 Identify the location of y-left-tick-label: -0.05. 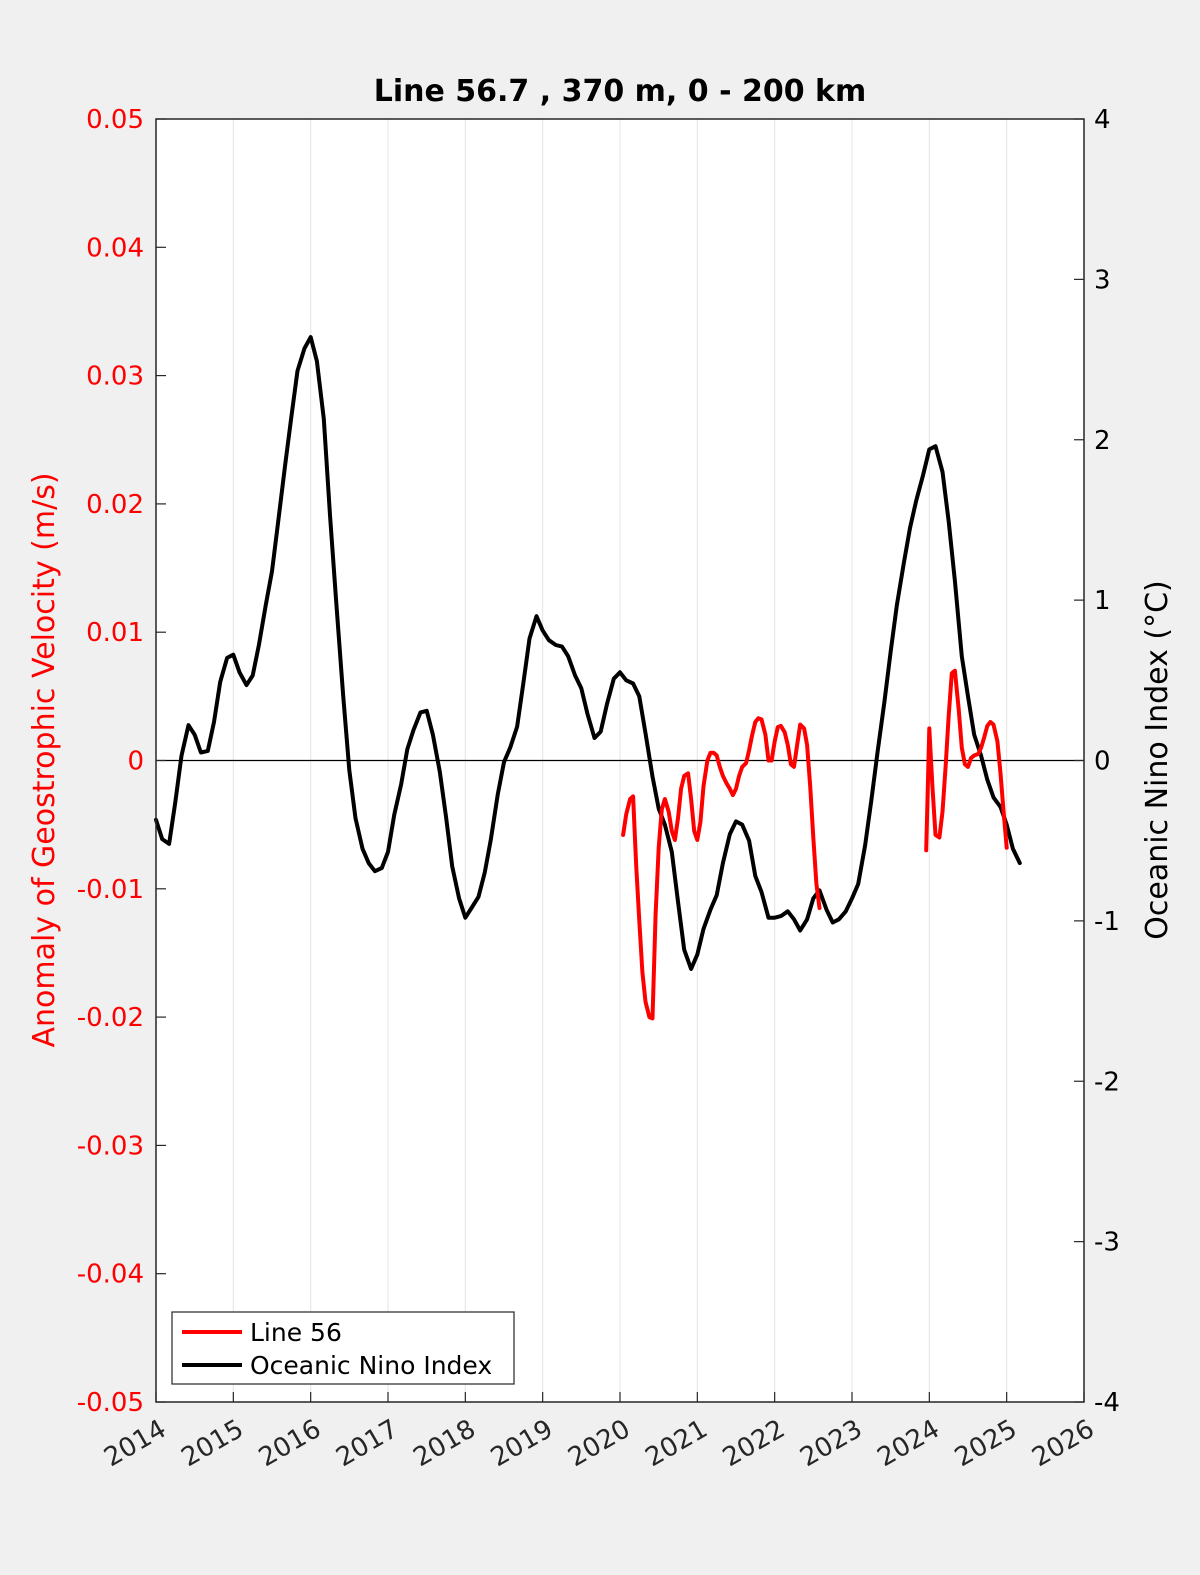
(110, 1403).